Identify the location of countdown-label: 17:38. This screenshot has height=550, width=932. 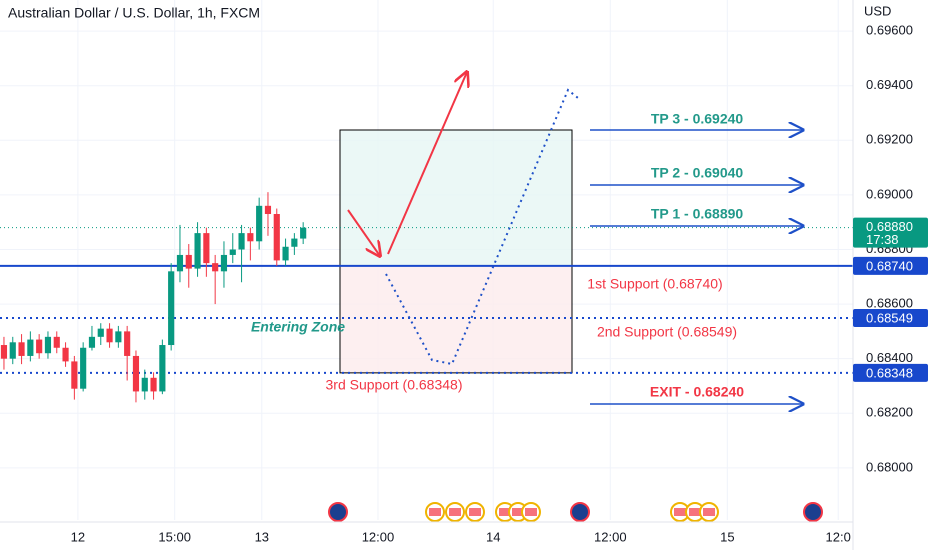
(882, 239).